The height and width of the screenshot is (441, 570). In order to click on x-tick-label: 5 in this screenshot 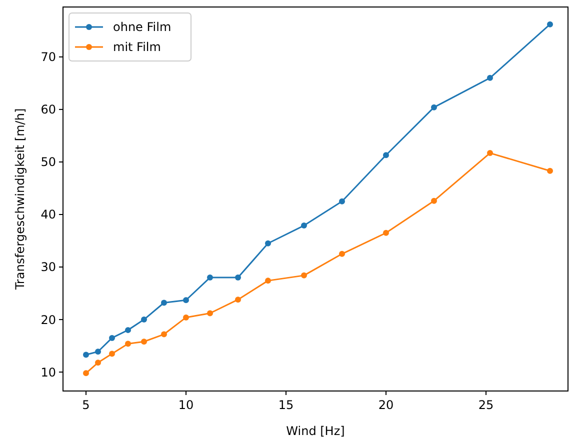, I will do `click(86, 405)`.